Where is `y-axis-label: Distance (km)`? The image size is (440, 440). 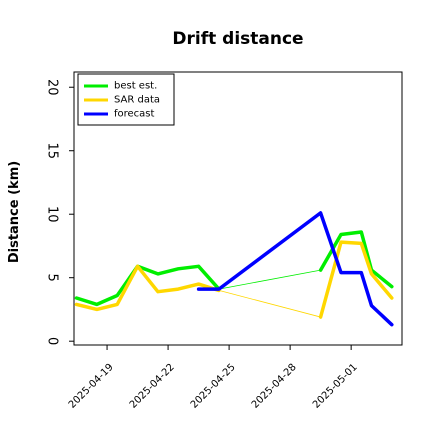
y-axis-label: Distance (km) is located at coordinates (14, 212).